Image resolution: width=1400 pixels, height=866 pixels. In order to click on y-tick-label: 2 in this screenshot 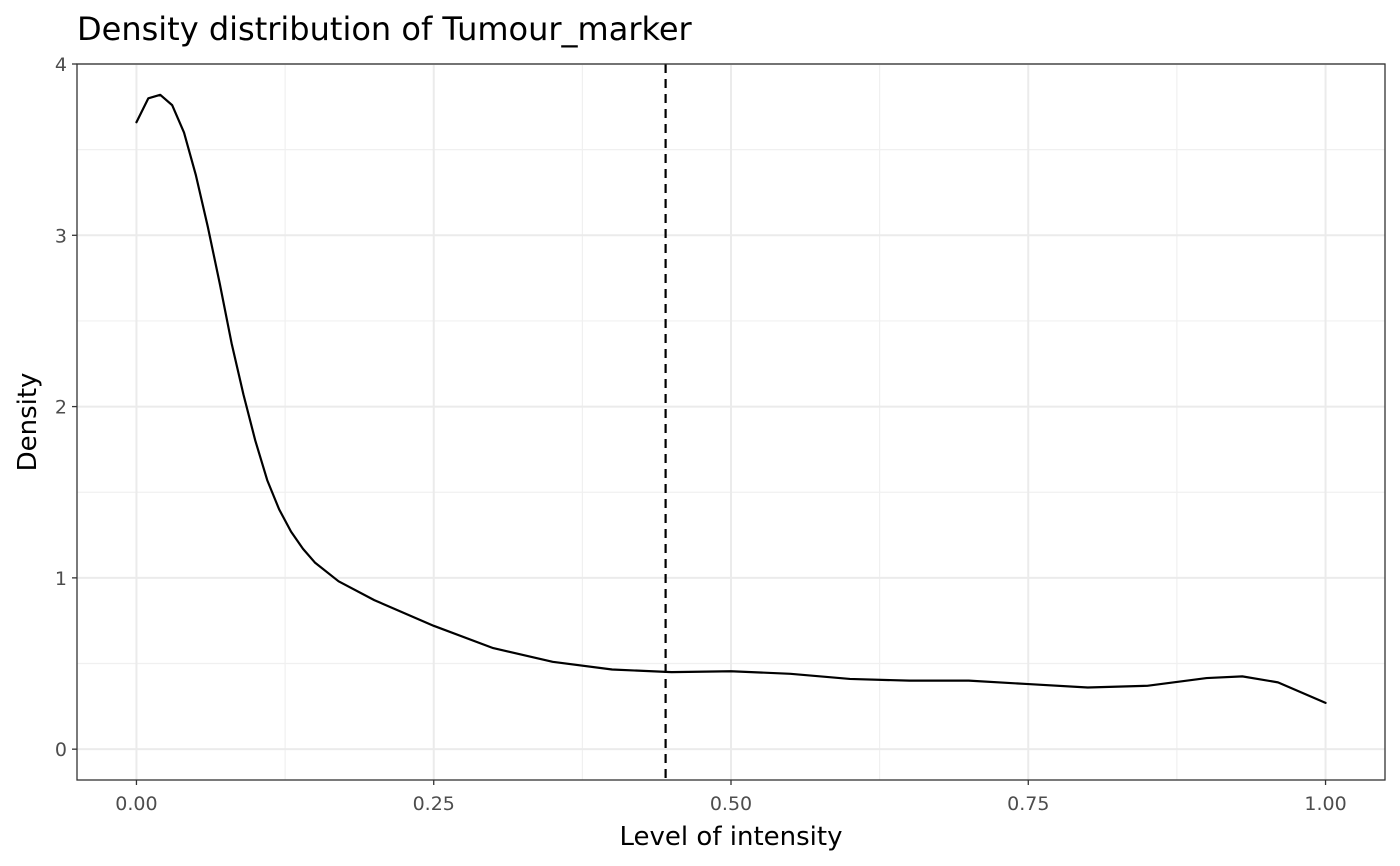, I will do `click(61, 408)`.